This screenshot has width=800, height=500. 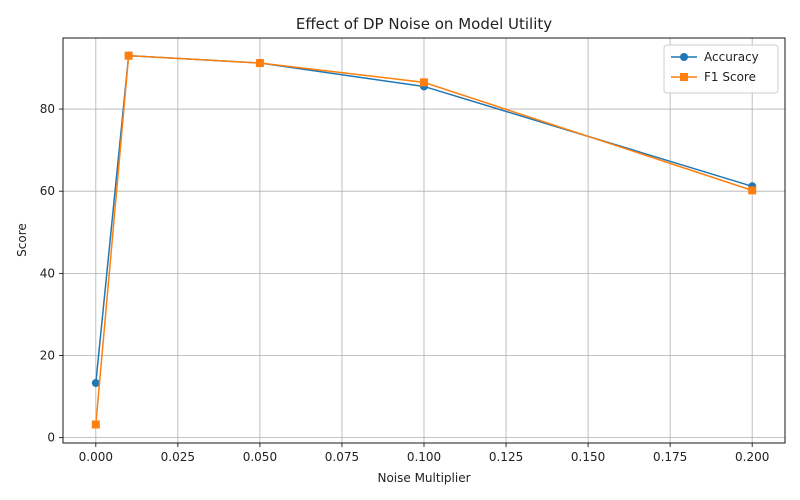 What do you see at coordinates (424, 24) in the screenshot?
I see `chart-title: Effect of DP Noise on Model Utility` at bounding box center [424, 24].